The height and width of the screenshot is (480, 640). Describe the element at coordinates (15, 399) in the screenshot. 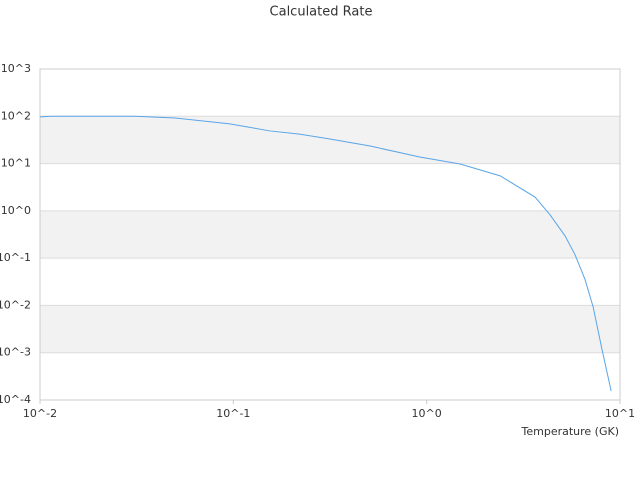

I see `y-tick-label: 10^-4` at that location.